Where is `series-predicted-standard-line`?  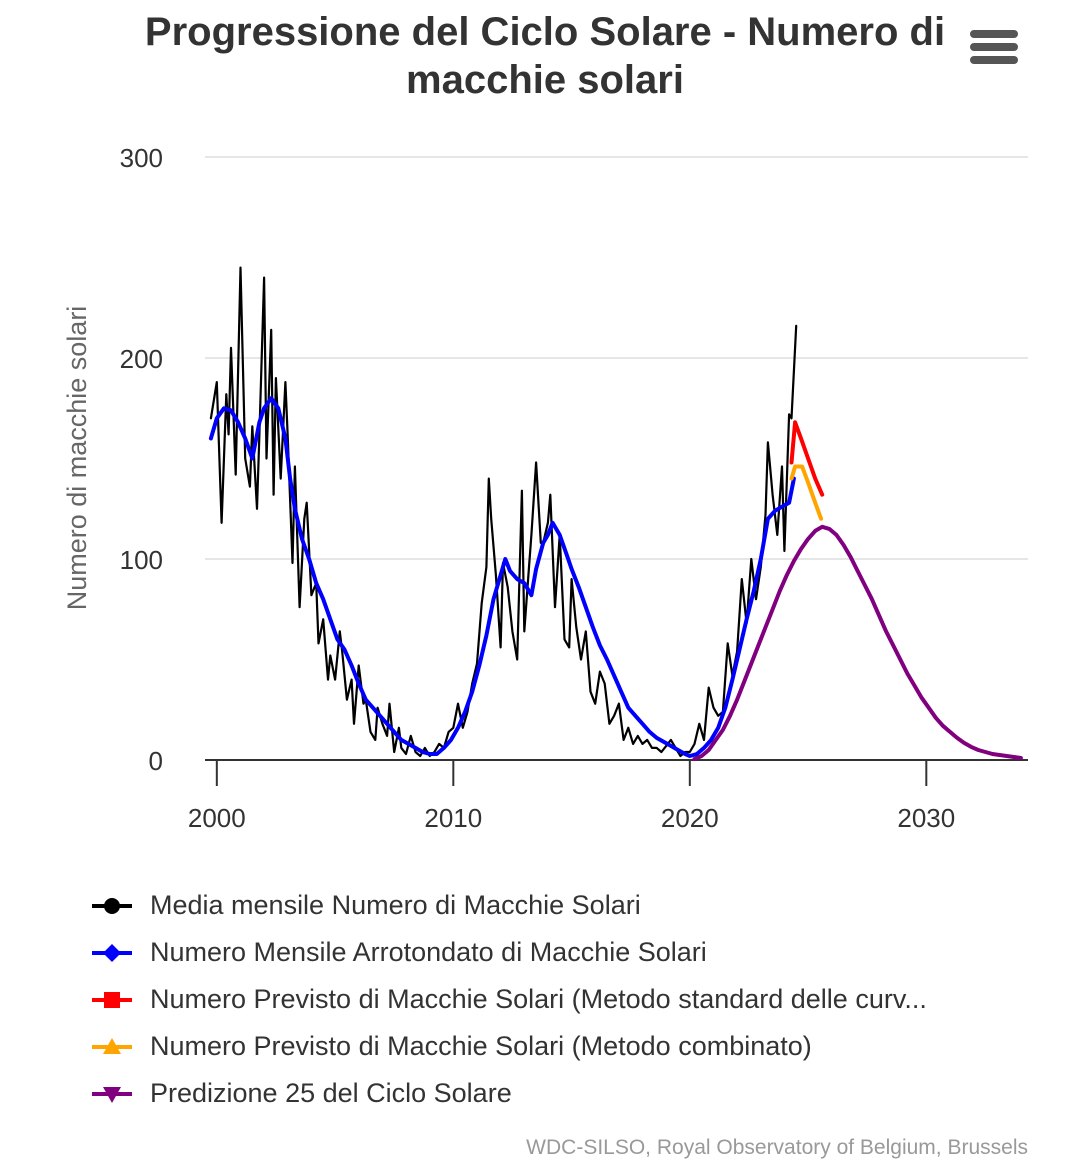 series-predicted-standard-line is located at coordinates (807, 458).